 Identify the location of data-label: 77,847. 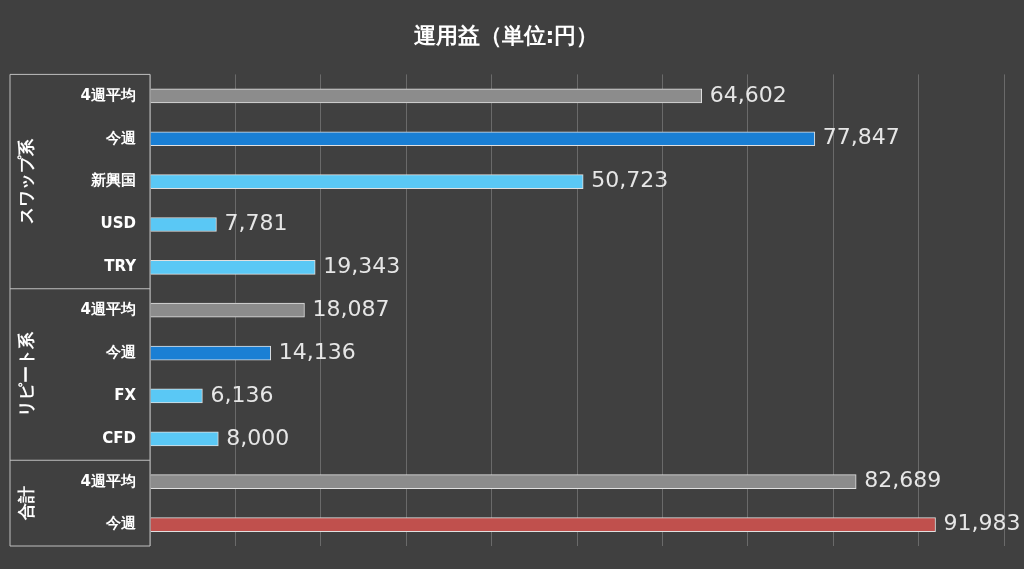
(861, 137).